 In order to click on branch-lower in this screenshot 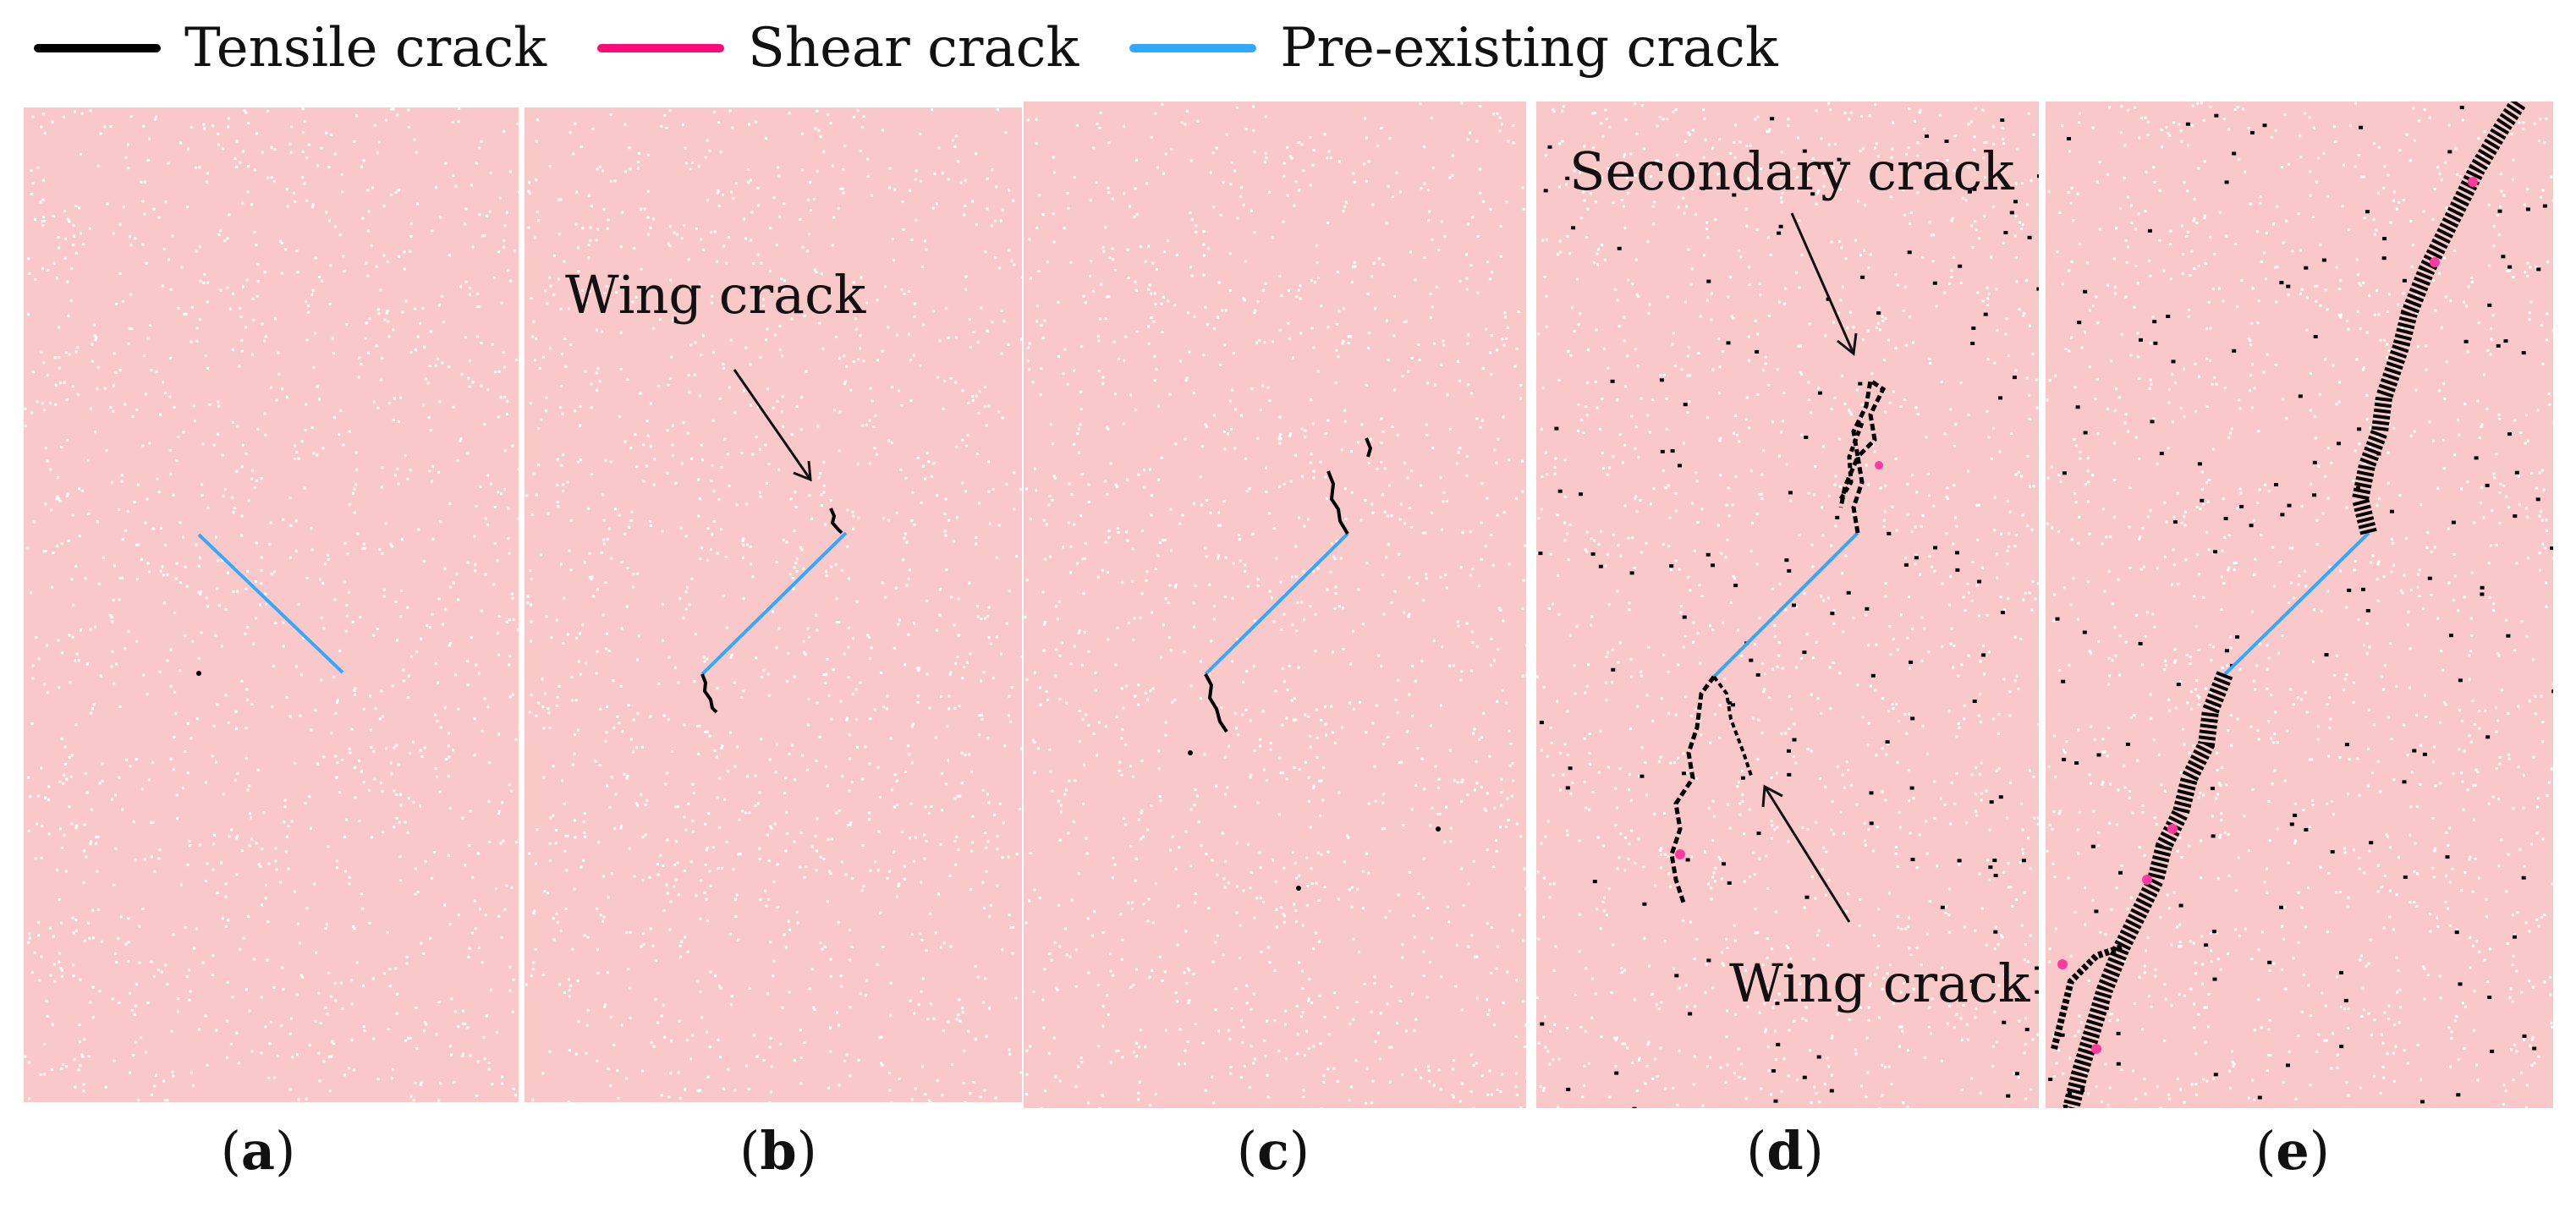, I will do `click(2087, 997)`.